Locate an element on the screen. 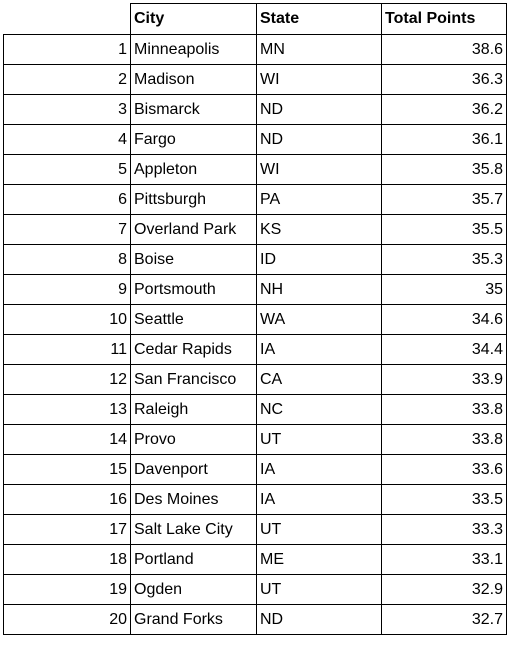 The height and width of the screenshot is (657, 510). state-cell: NC is located at coordinates (319, 409).